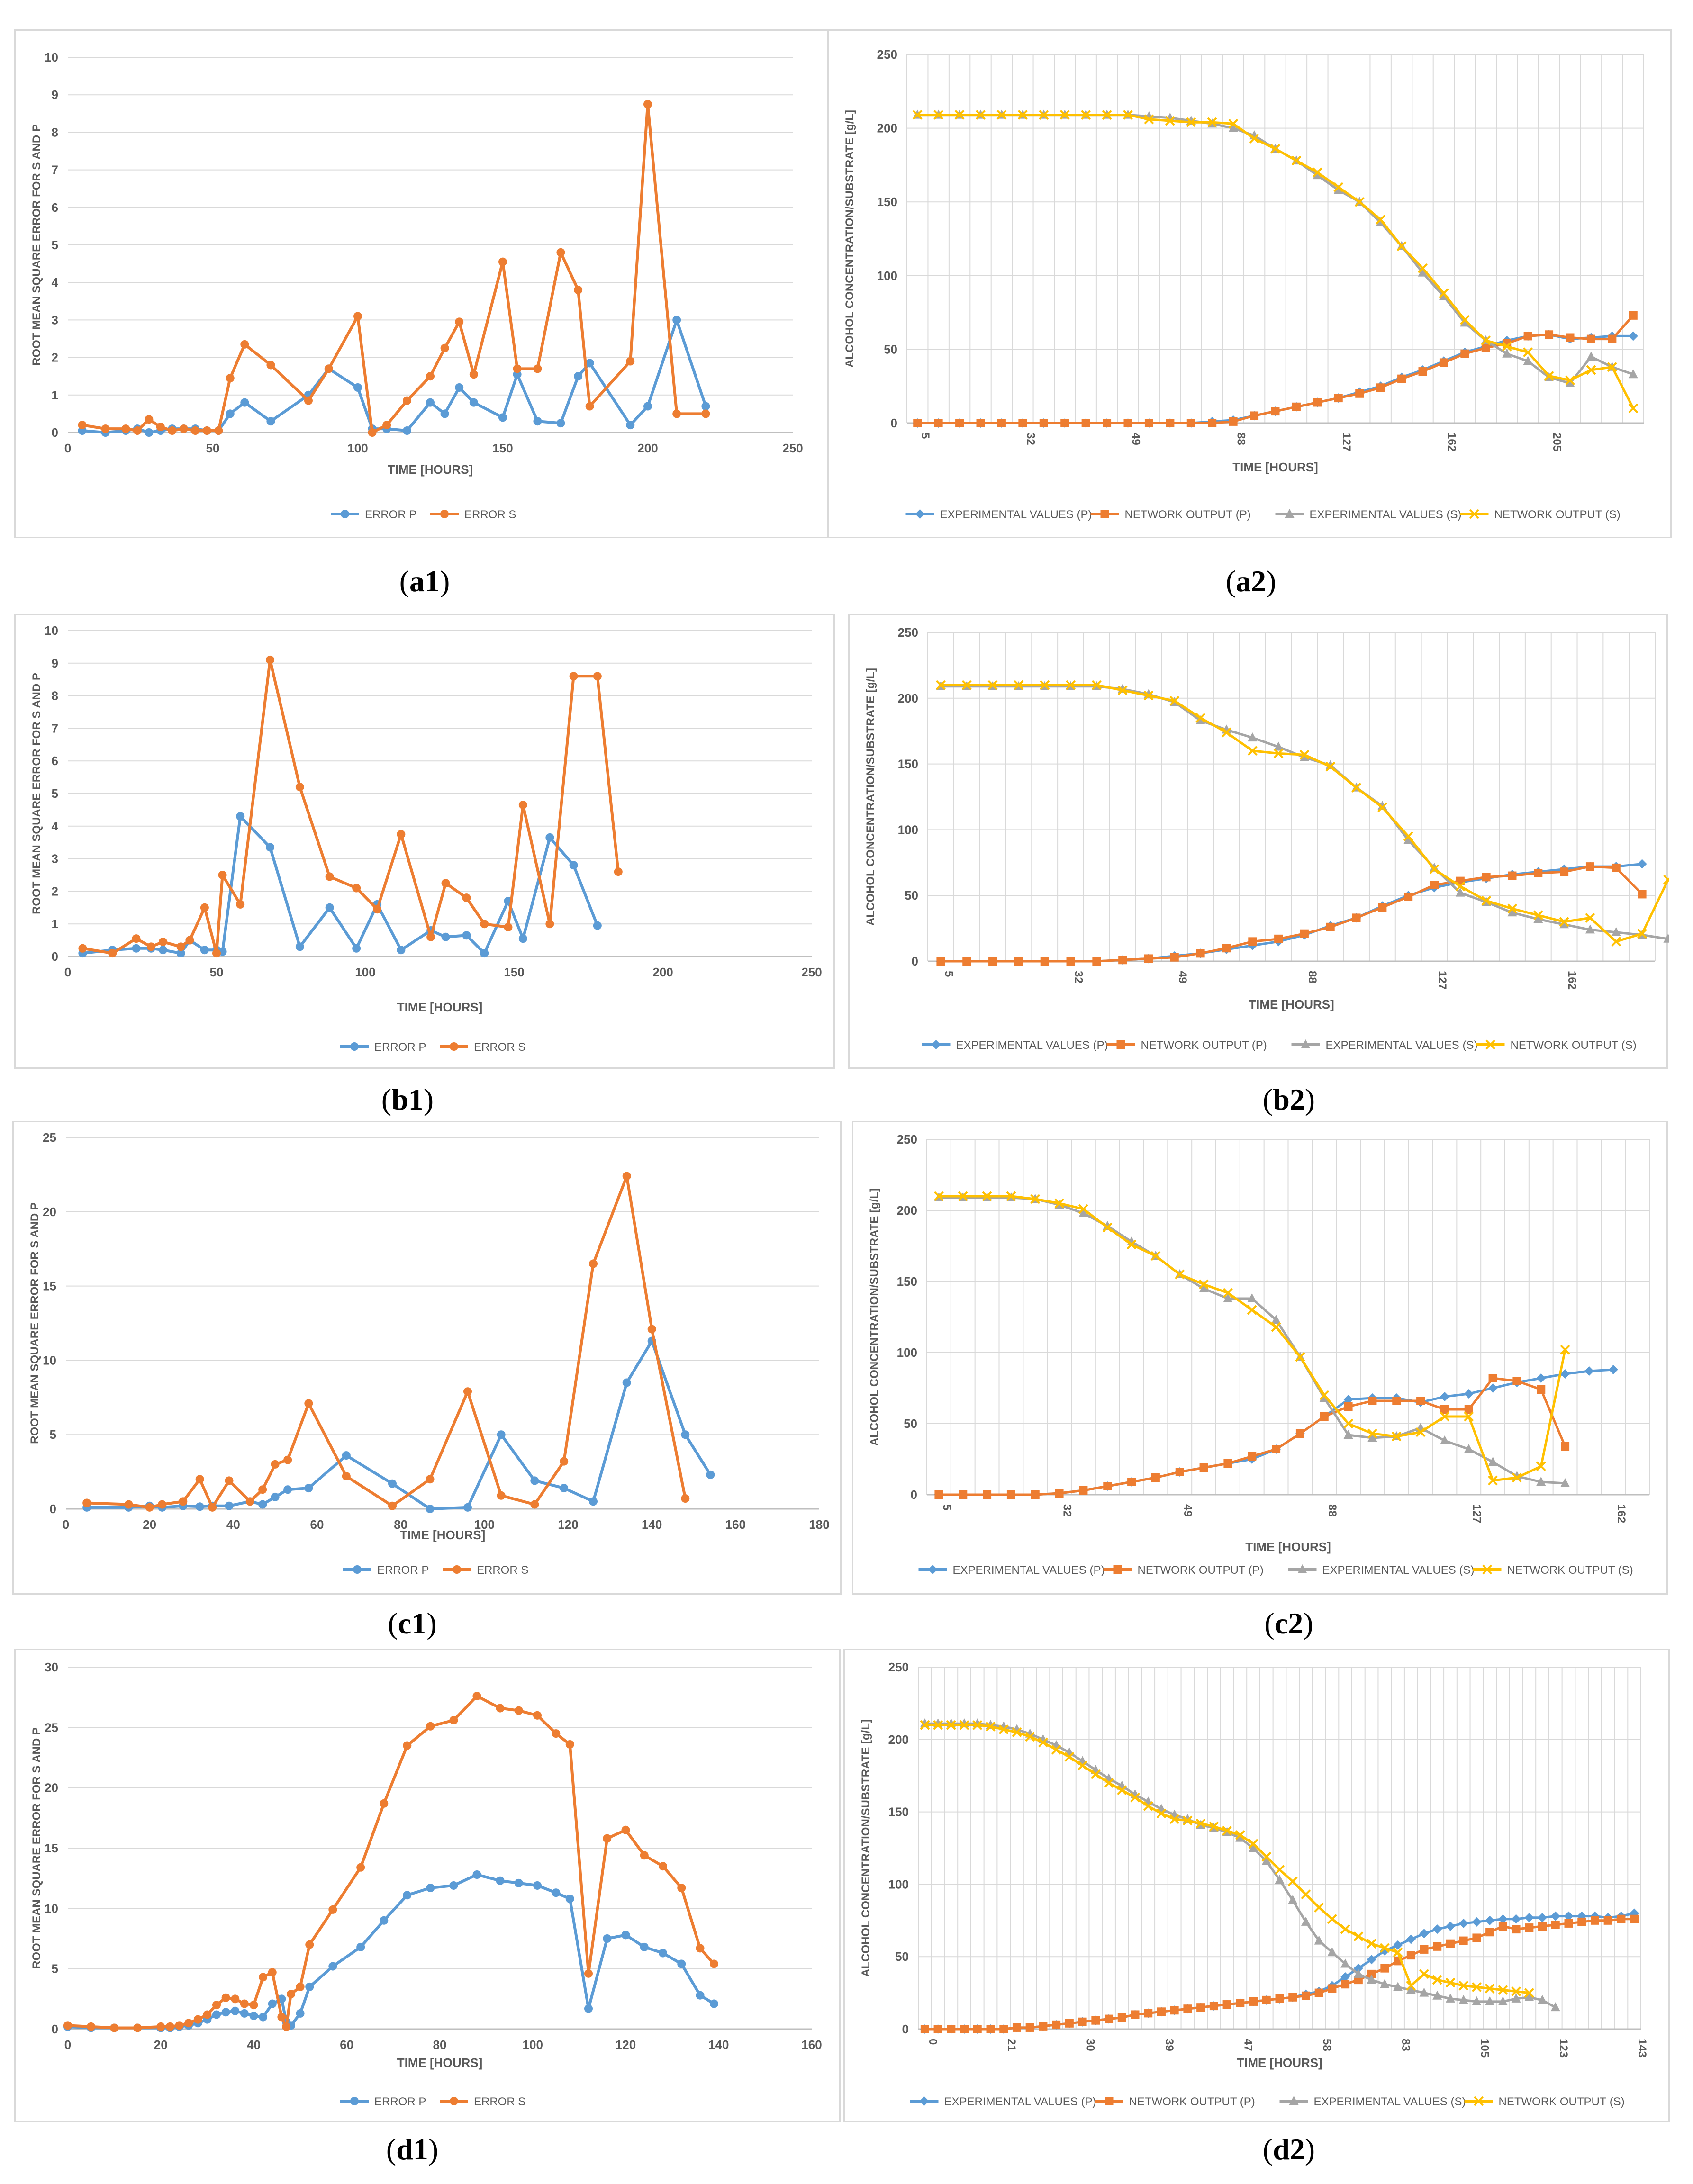 Image resolution: width=1693 pixels, height=2184 pixels. What do you see at coordinates (1289, 2149) in the screenshot?
I see `caption-d2-label: d2` at bounding box center [1289, 2149].